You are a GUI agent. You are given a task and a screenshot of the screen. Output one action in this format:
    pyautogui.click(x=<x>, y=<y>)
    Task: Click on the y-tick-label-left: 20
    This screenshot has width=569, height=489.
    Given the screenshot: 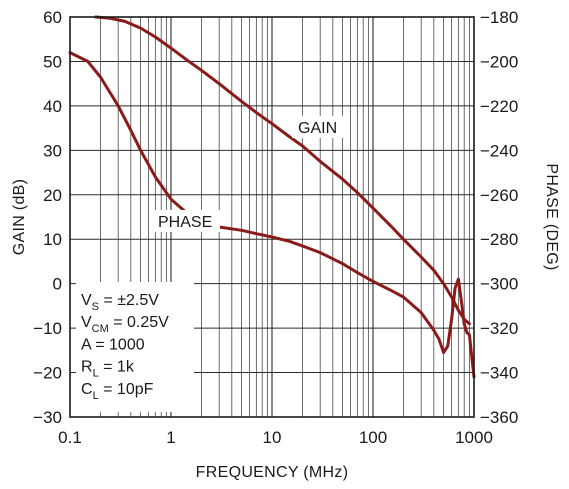 What is the action you would take?
    pyautogui.click(x=52, y=195)
    